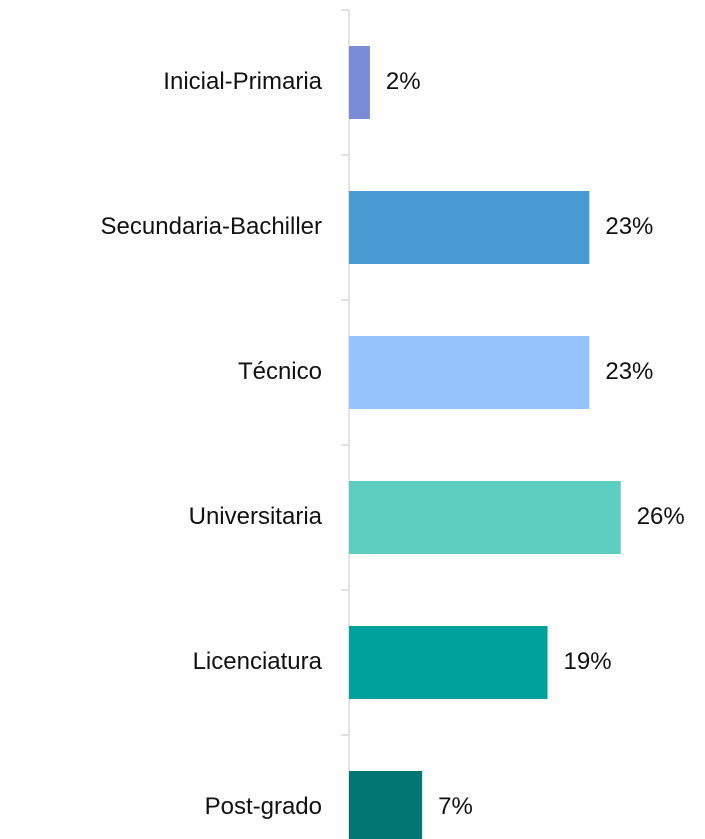  What do you see at coordinates (455, 806) in the screenshot?
I see `value-label: 7%` at bounding box center [455, 806].